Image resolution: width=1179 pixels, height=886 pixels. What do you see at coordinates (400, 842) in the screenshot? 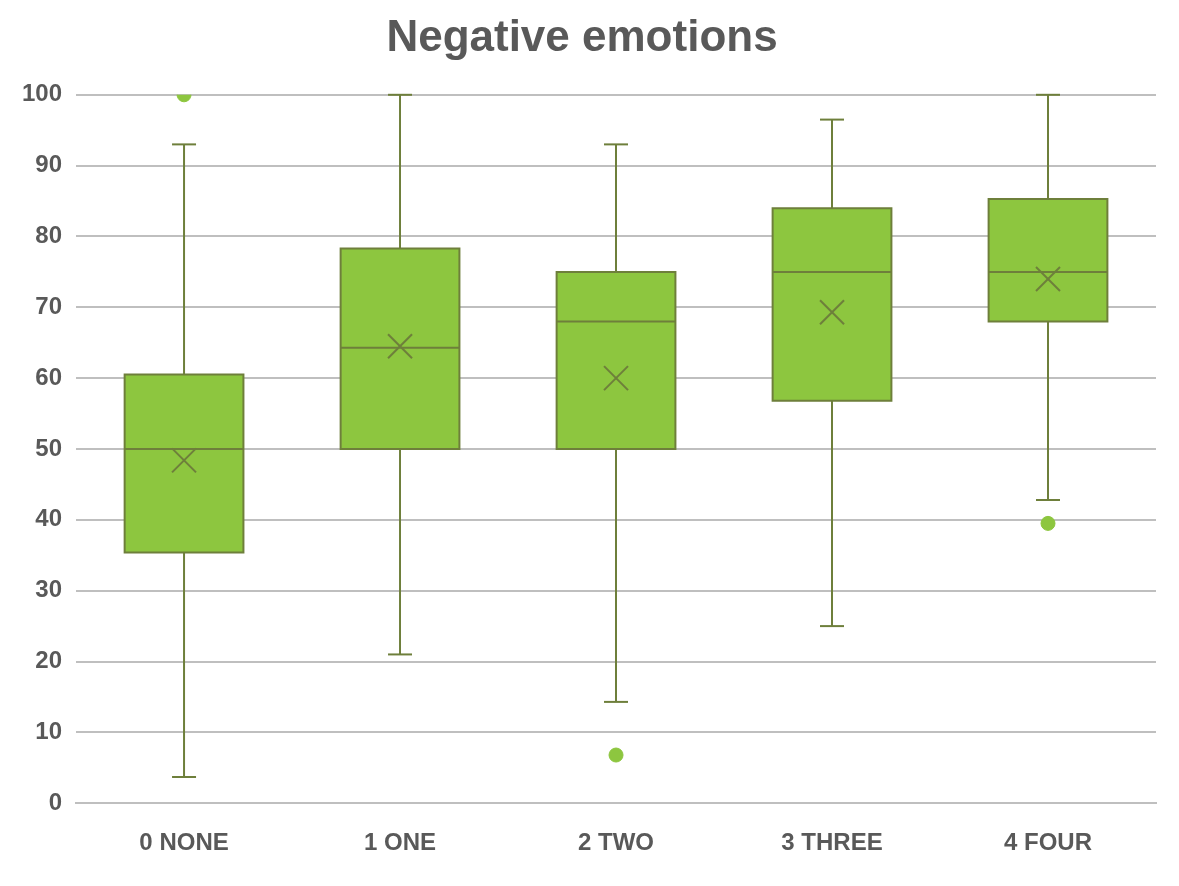
I see `x-tick-label: 1 ONE` at bounding box center [400, 842].